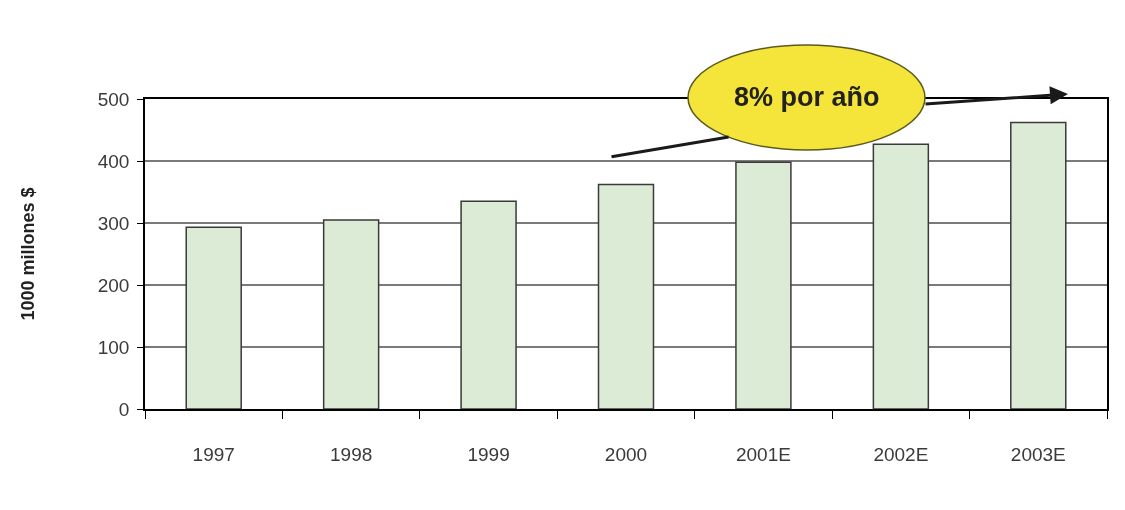  I want to click on y-tick-label: 200, so click(113, 285).